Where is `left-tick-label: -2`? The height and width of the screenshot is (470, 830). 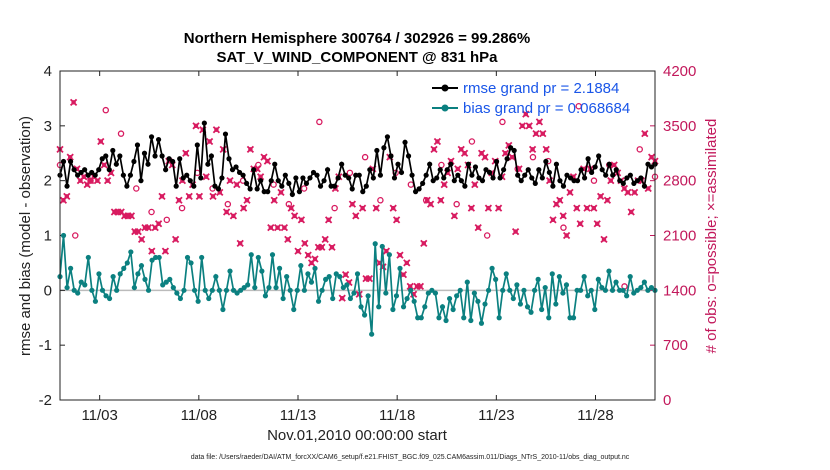 left-tick-label: -2 is located at coordinates (45, 400).